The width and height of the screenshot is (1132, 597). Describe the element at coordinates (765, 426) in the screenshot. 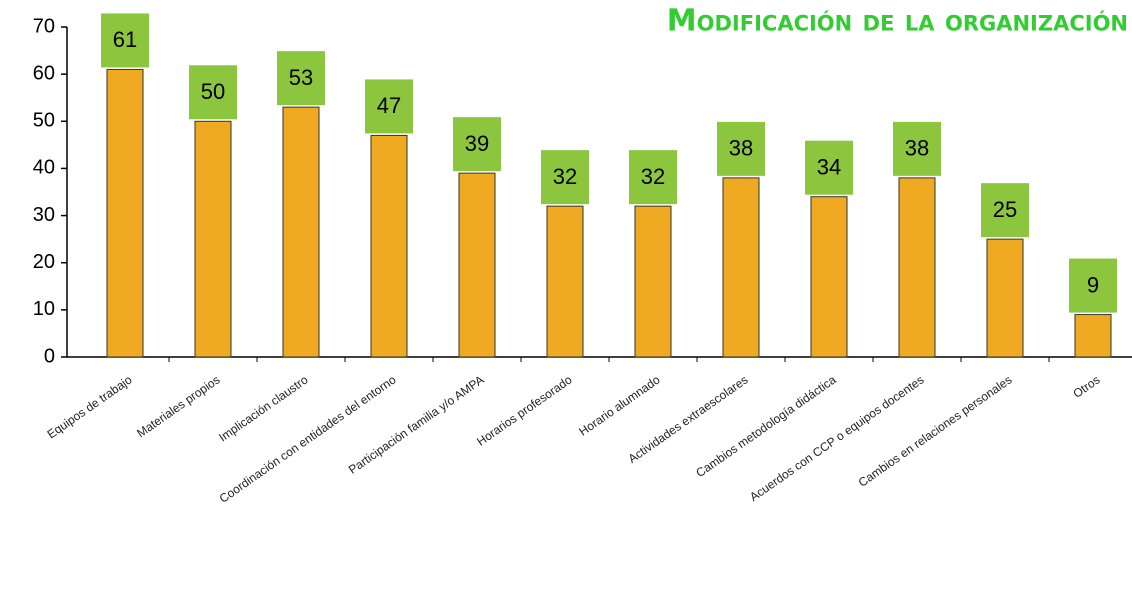

I see `x-tick-label: Cambios metodología didáctica` at that location.